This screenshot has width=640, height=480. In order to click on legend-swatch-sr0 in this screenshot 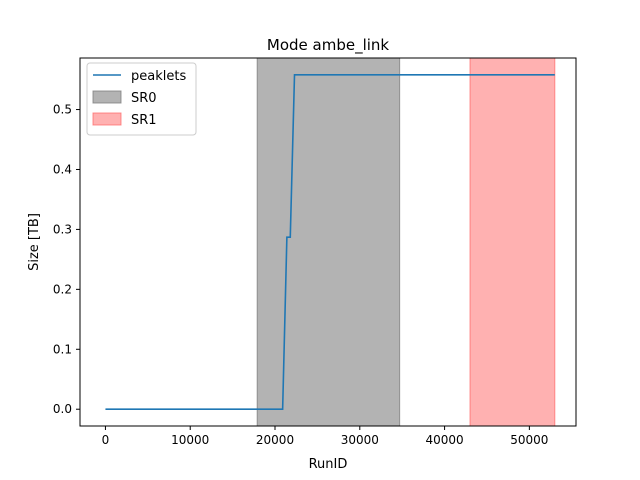, I will do `click(107, 97)`.